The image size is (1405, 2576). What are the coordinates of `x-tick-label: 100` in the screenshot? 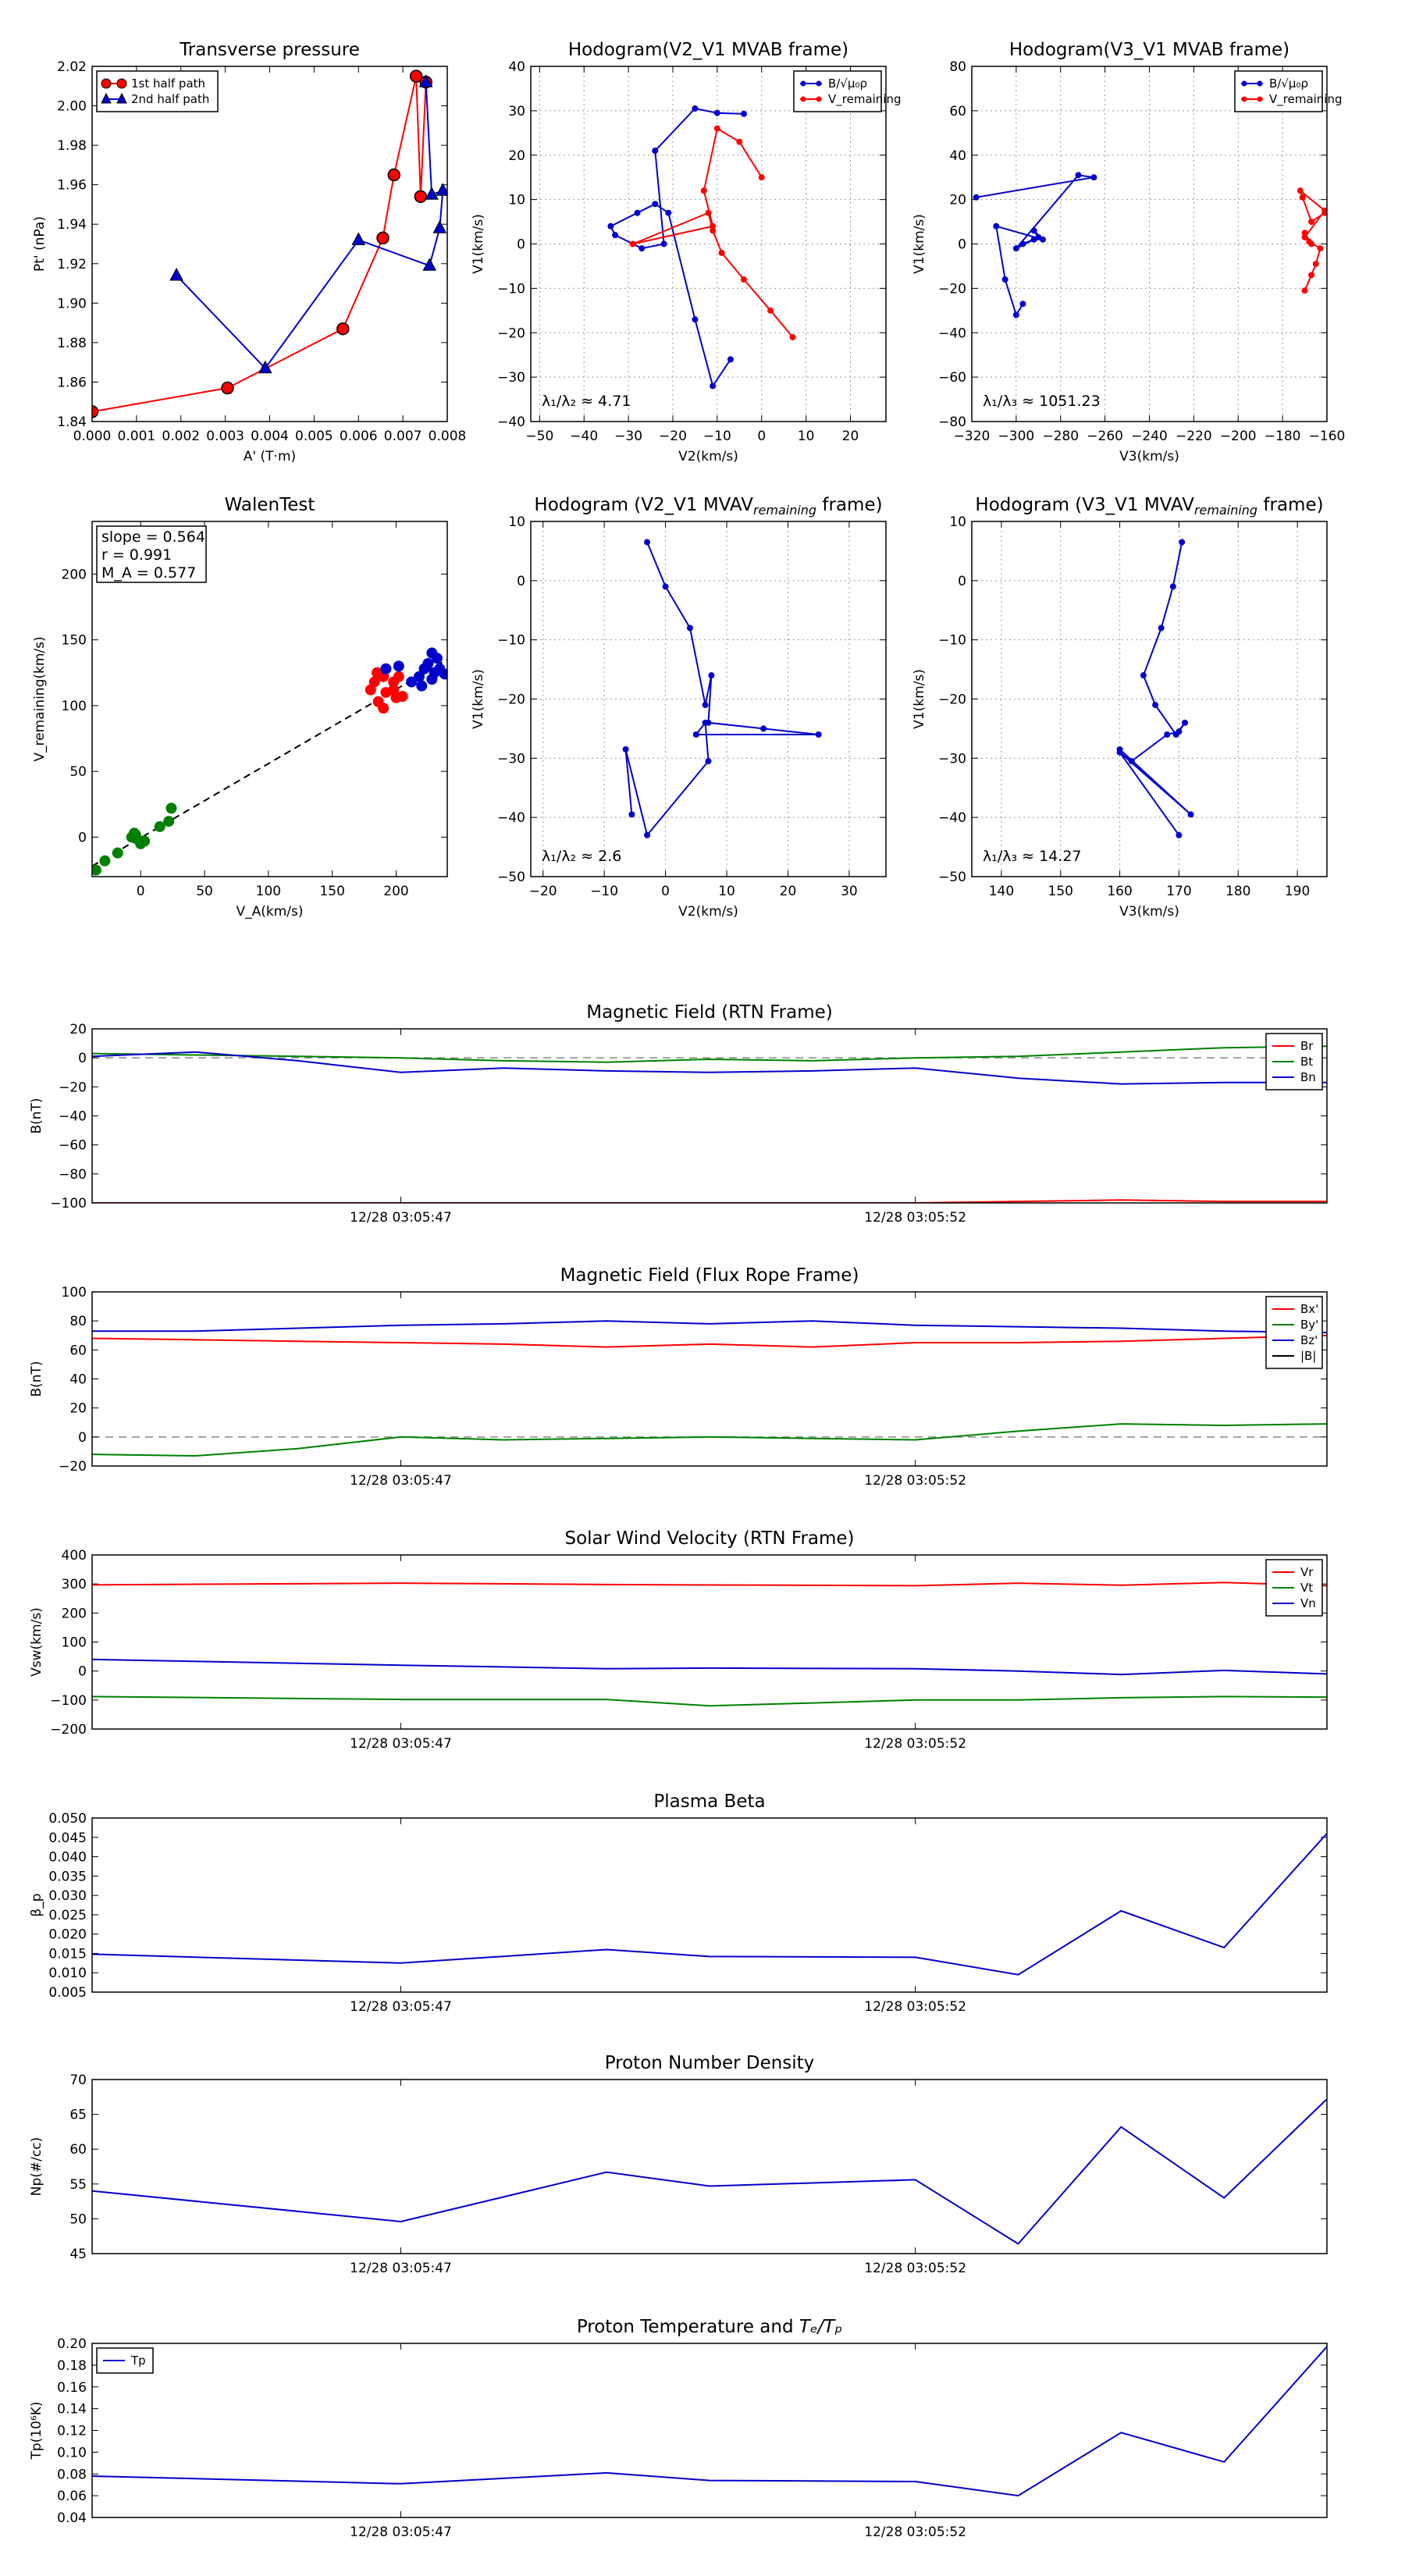 It's located at (269, 891).